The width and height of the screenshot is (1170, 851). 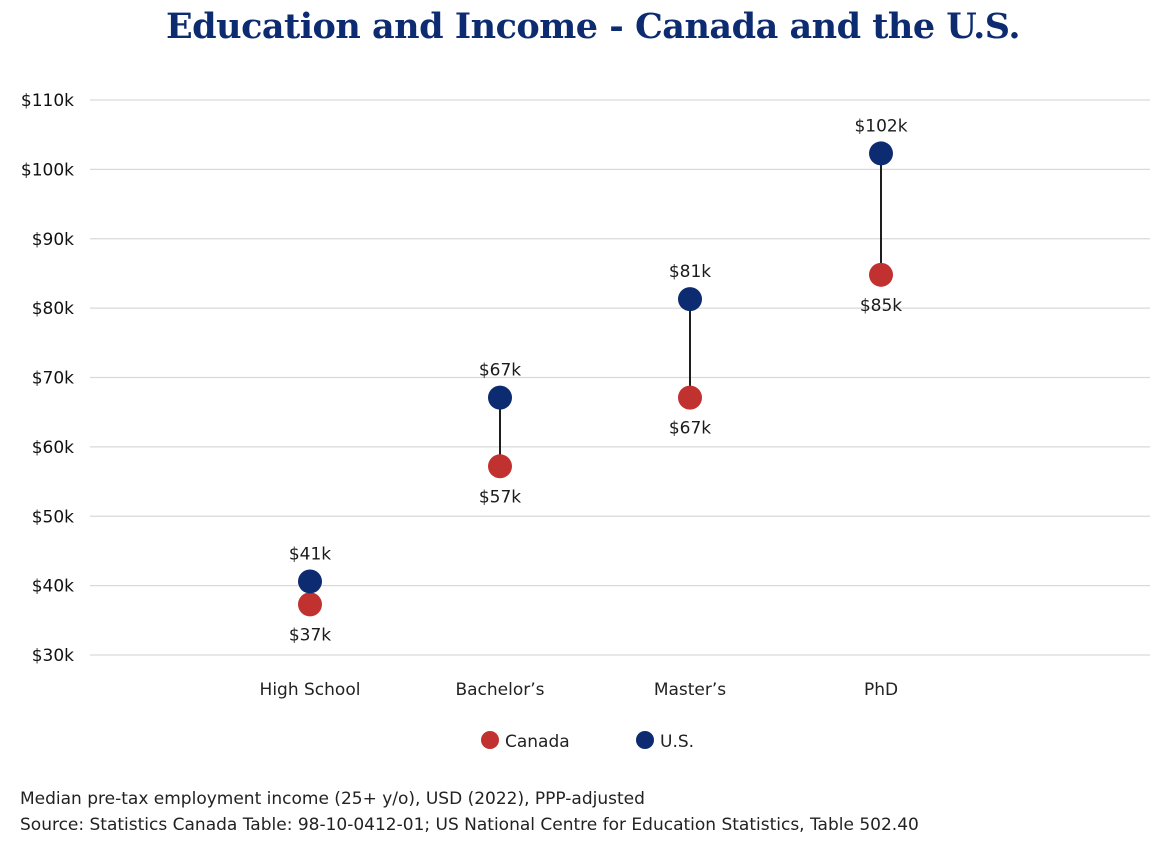 I want to click on y-tick-label: $40k, so click(x=53, y=587).